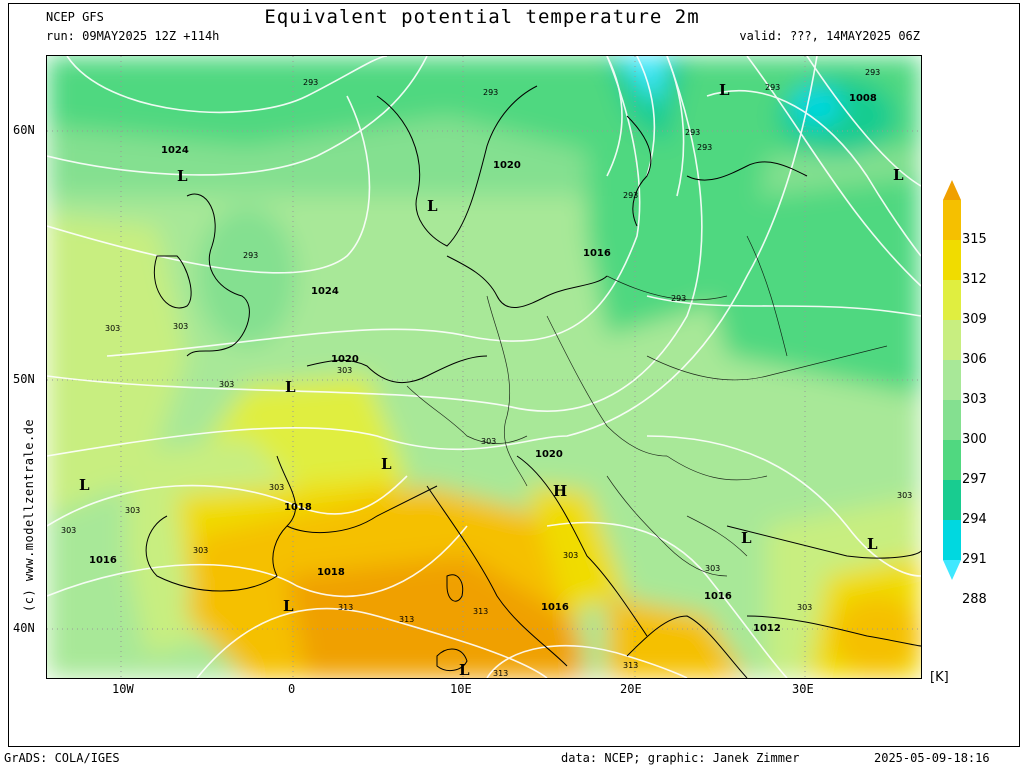  I want to click on lon-label-20e: 20E, so click(631, 689).